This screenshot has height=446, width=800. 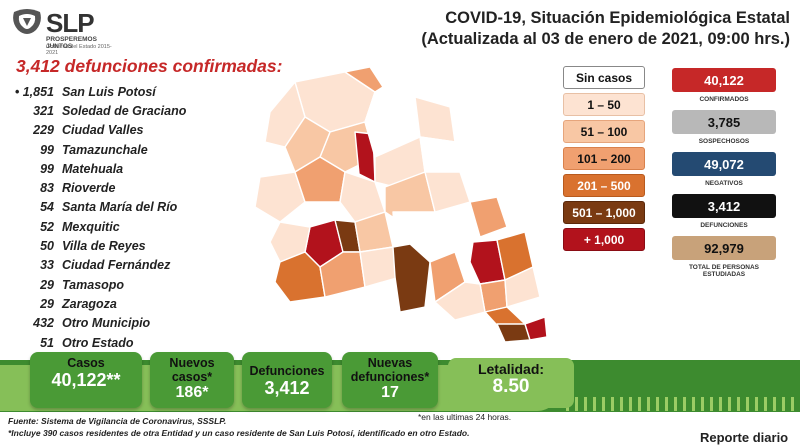 I want to click on stat-defunciones: Defunciones 3,412, so click(x=287, y=380).